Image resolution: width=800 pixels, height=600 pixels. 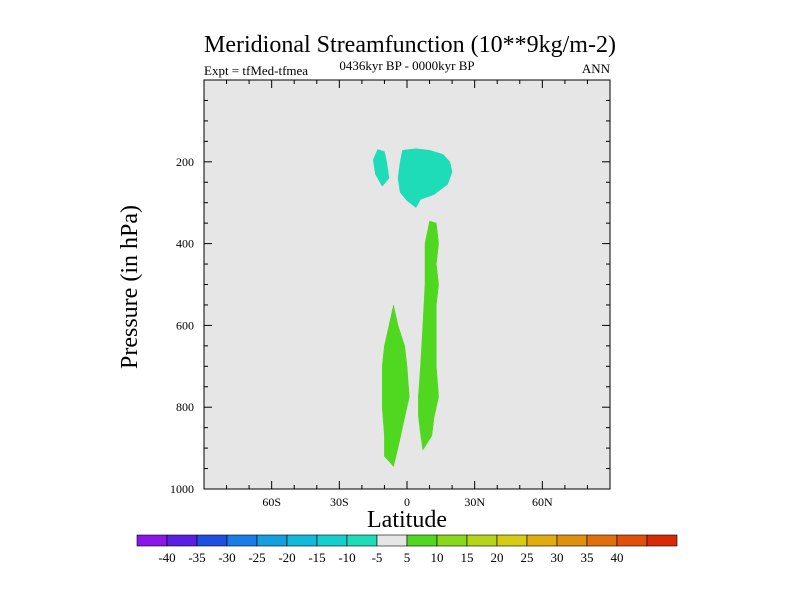 I want to click on subtitle-experiment: Expt = tfMed-tfmea, so click(x=256, y=70).